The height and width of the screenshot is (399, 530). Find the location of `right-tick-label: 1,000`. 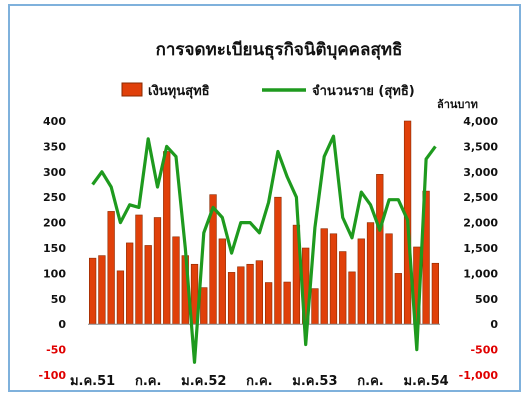

right-tick-label: 1,000 is located at coordinates (480, 273).